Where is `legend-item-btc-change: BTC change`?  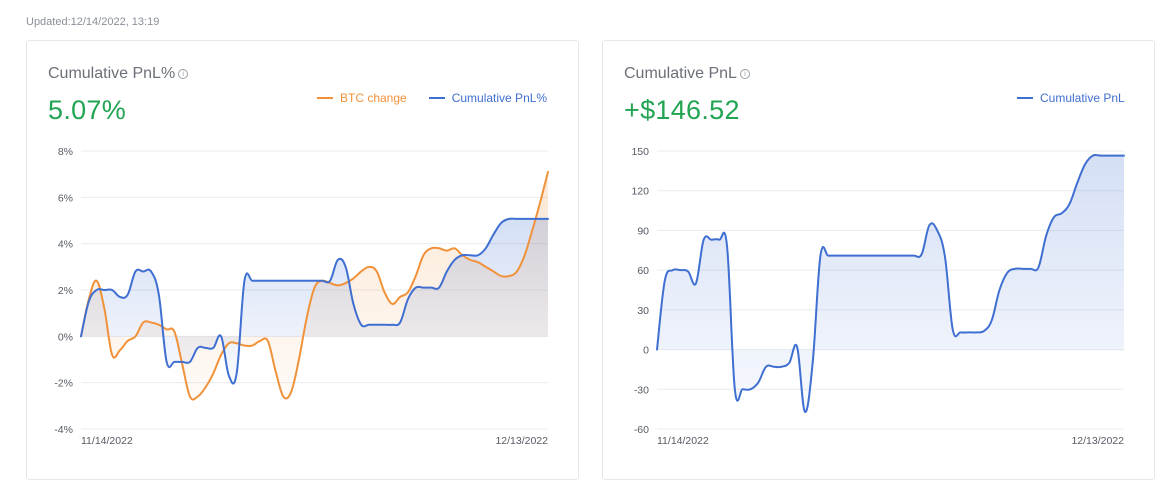
legend-item-btc-change: BTC change is located at coordinates (362, 98).